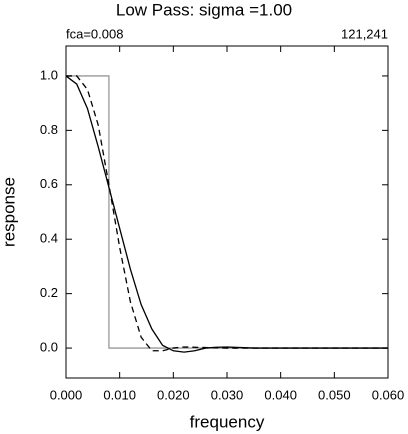 The width and height of the screenshot is (408, 434). Describe the element at coordinates (204, 9) in the screenshot. I see `chart-title: Low Pass: sigma =1.00` at that location.